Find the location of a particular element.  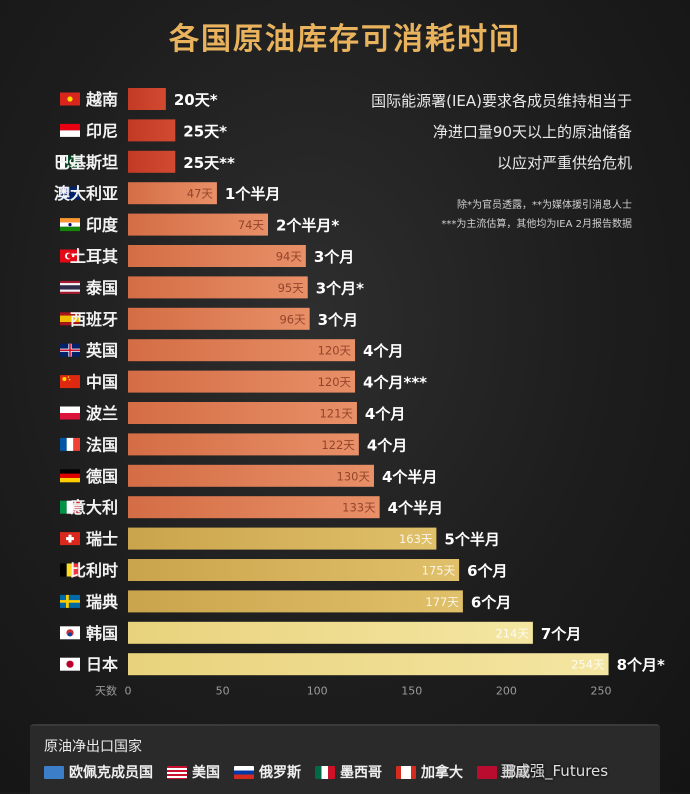

bar-value-label: 47天 is located at coordinates (200, 194).